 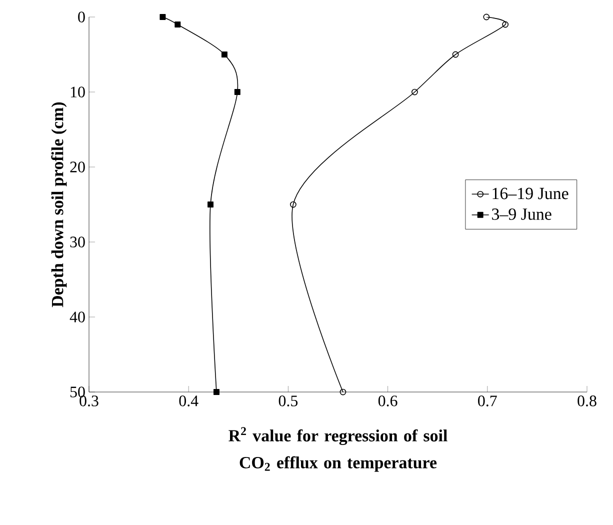 What do you see at coordinates (530, 194) in the screenshot?
I see `legend-label: 16–19 June` at bounding box center [530, 194].